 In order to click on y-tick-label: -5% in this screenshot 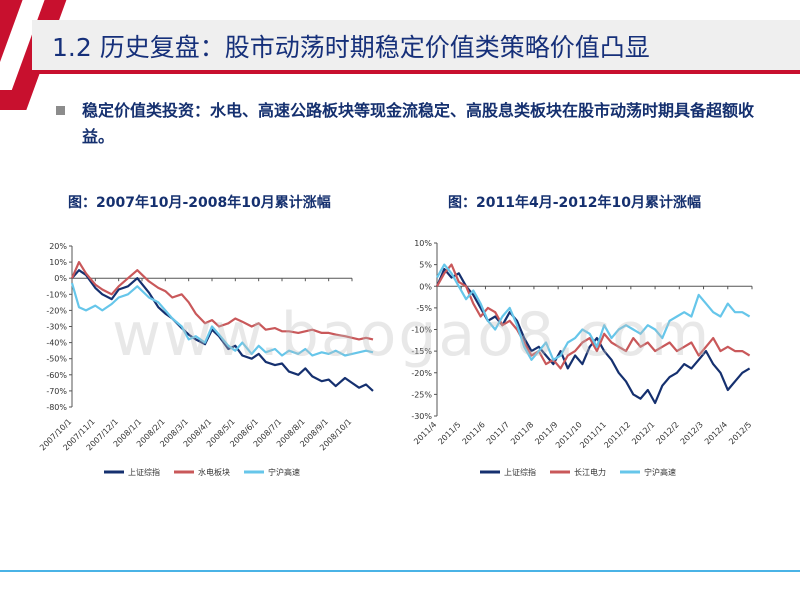, I will do `click(424, 308)`.